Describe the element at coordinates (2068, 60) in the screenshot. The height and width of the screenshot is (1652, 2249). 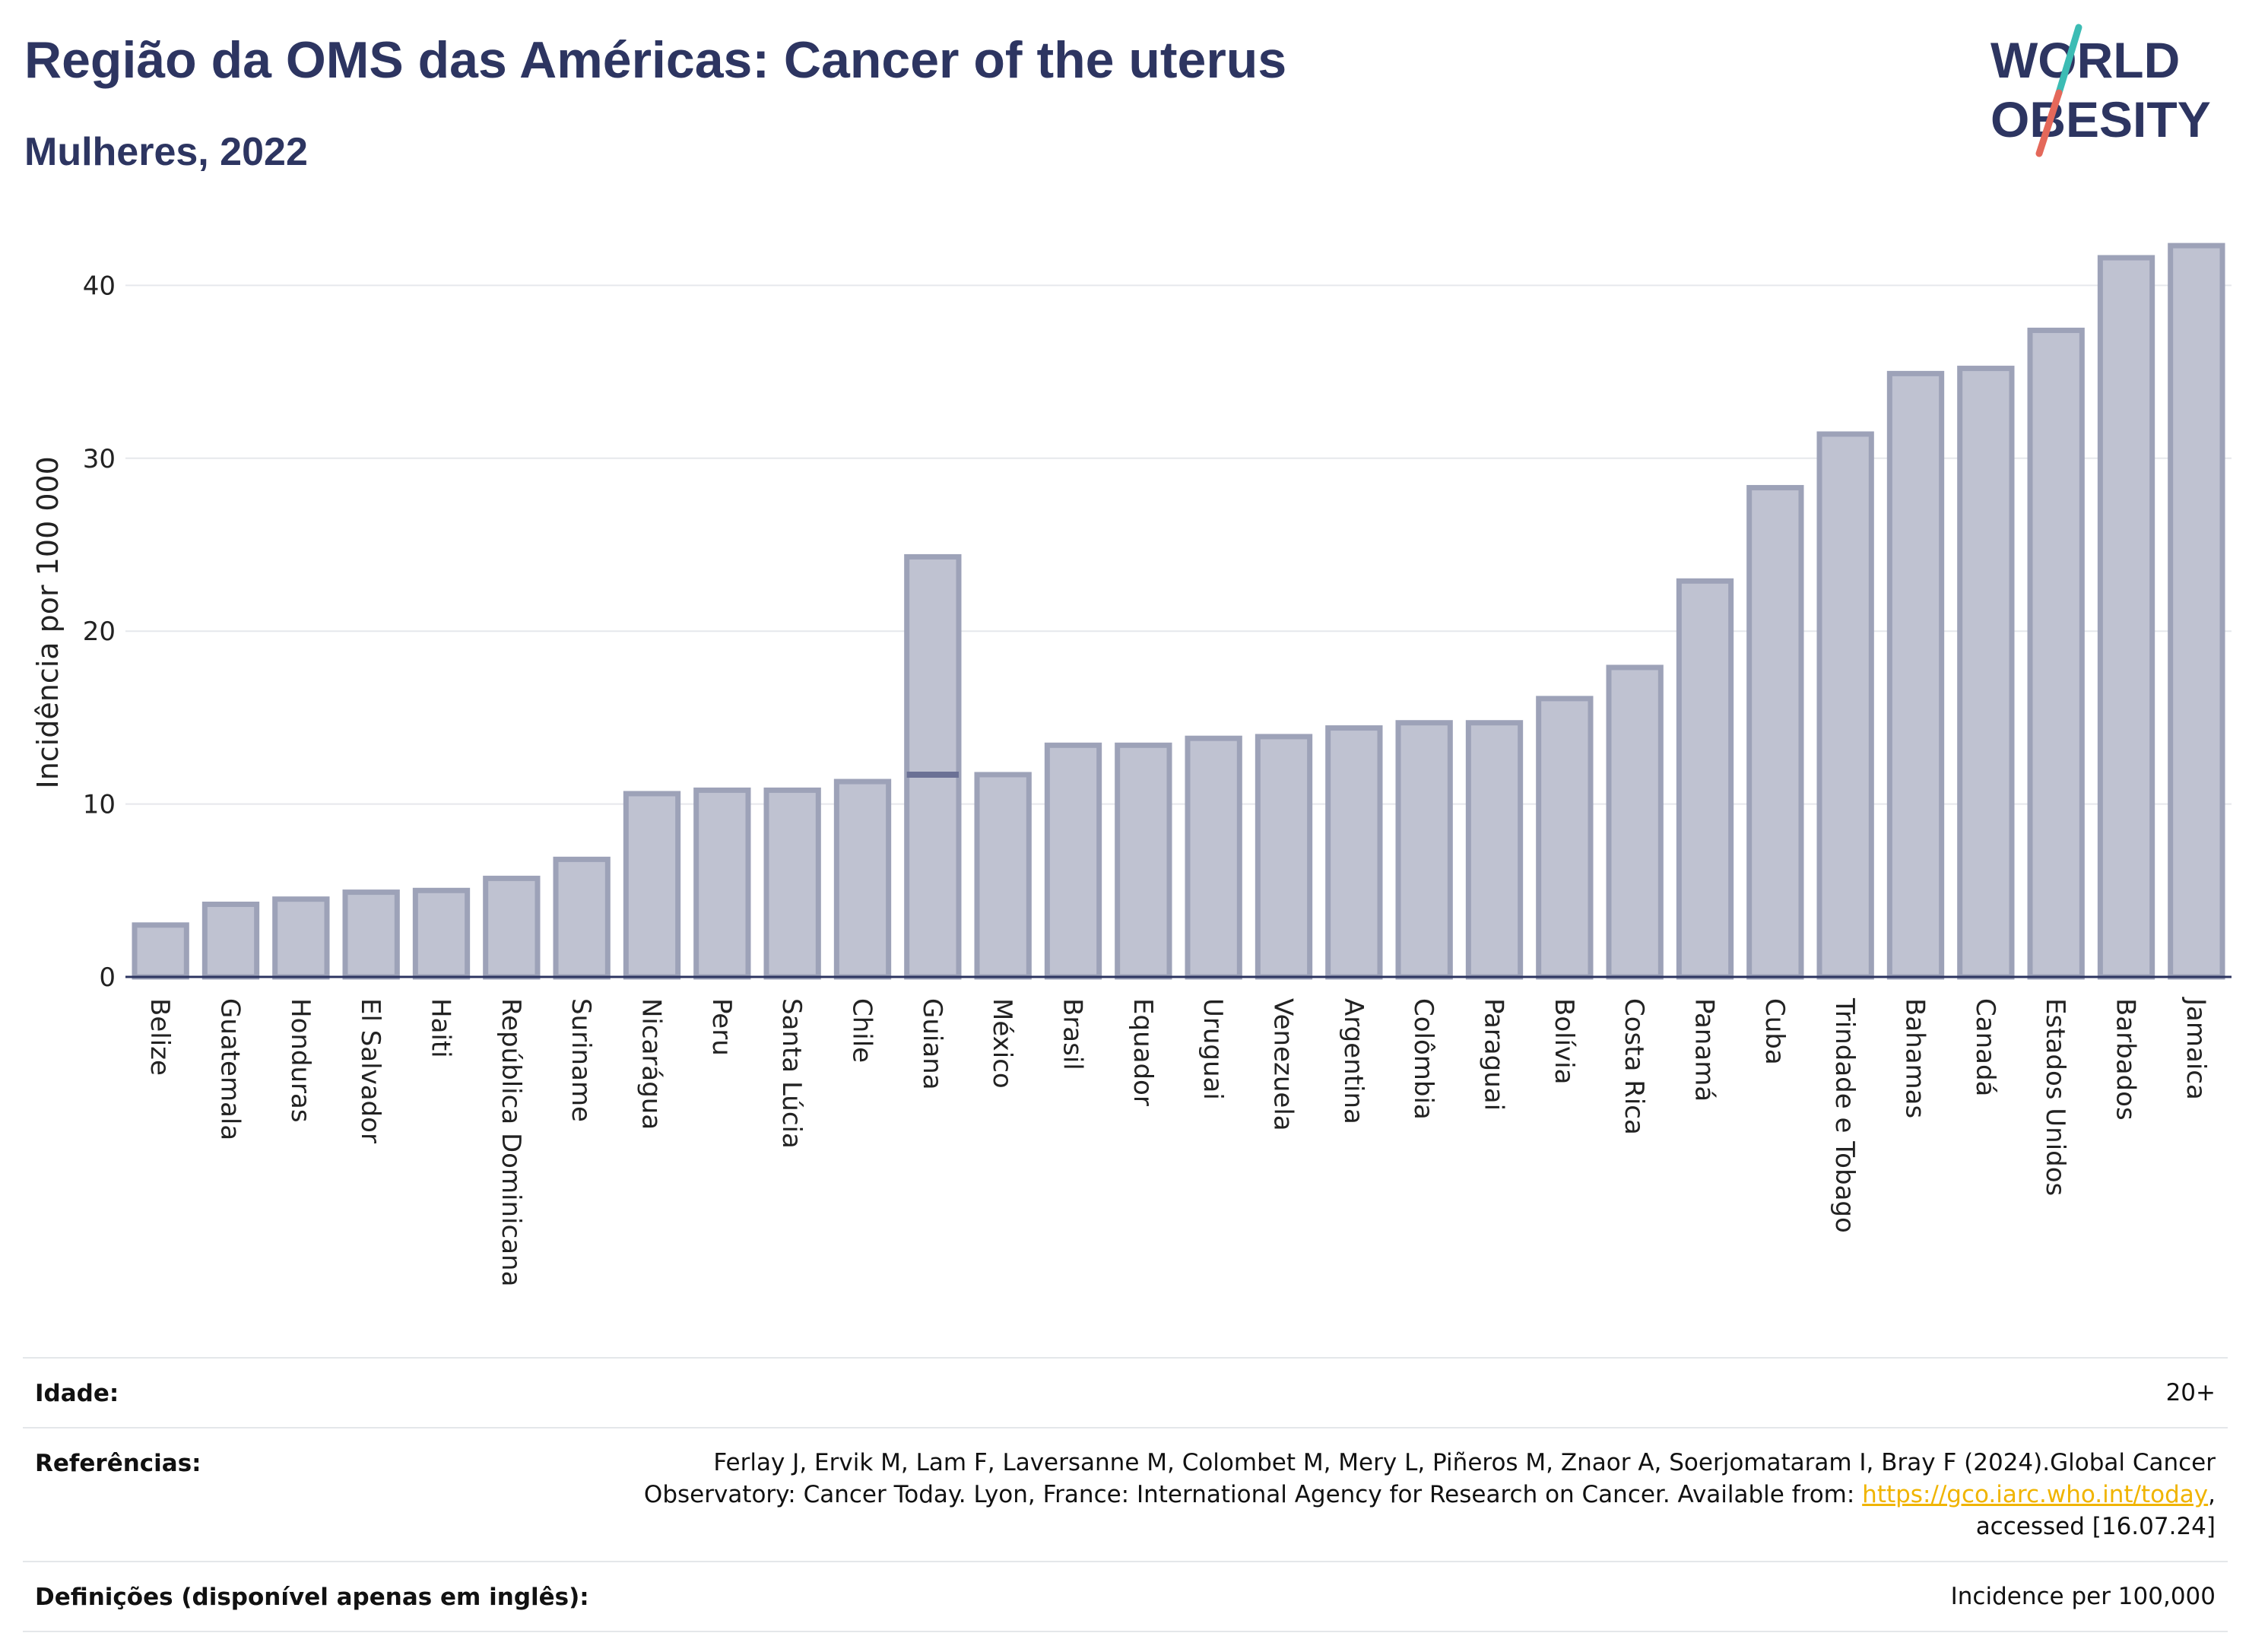
I see `logo-slash-teal` at that location.